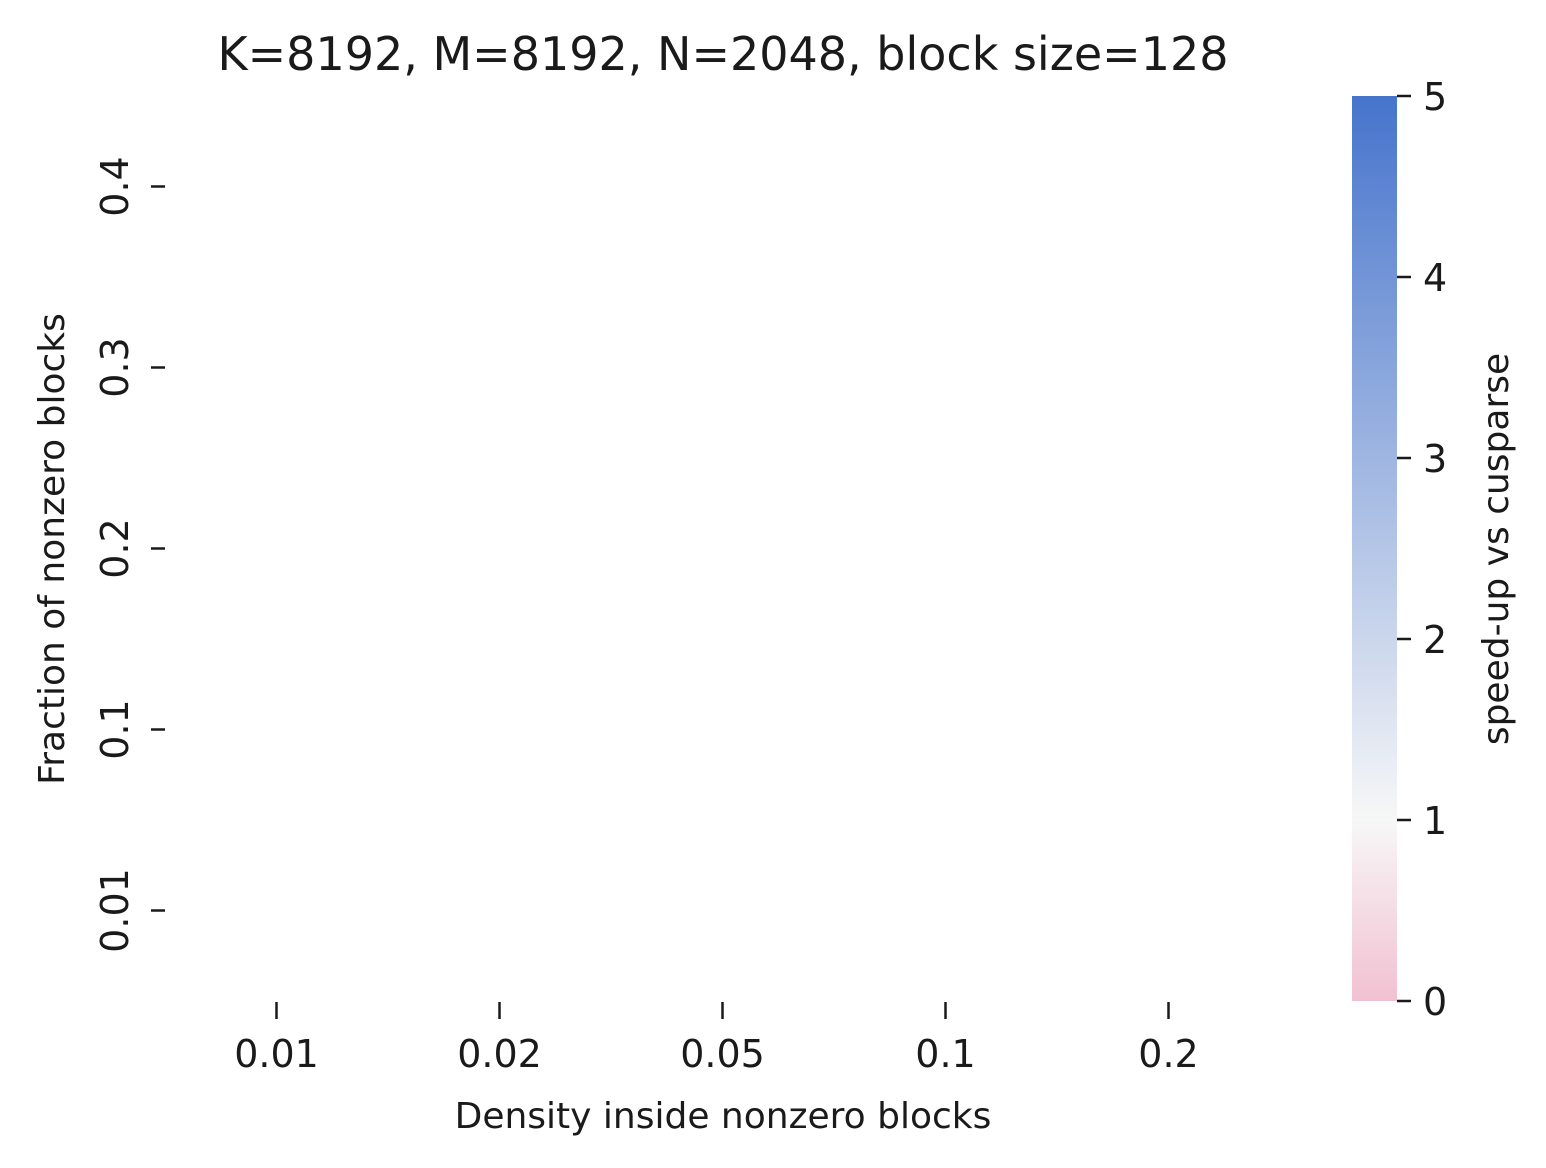 The width and height of the screenshot is (1546, 1168). What do you see at coordinates (1435, 821) in the screenshot?
I see `colorbar-tick-label: 1` at bounding box center [1435, 821].